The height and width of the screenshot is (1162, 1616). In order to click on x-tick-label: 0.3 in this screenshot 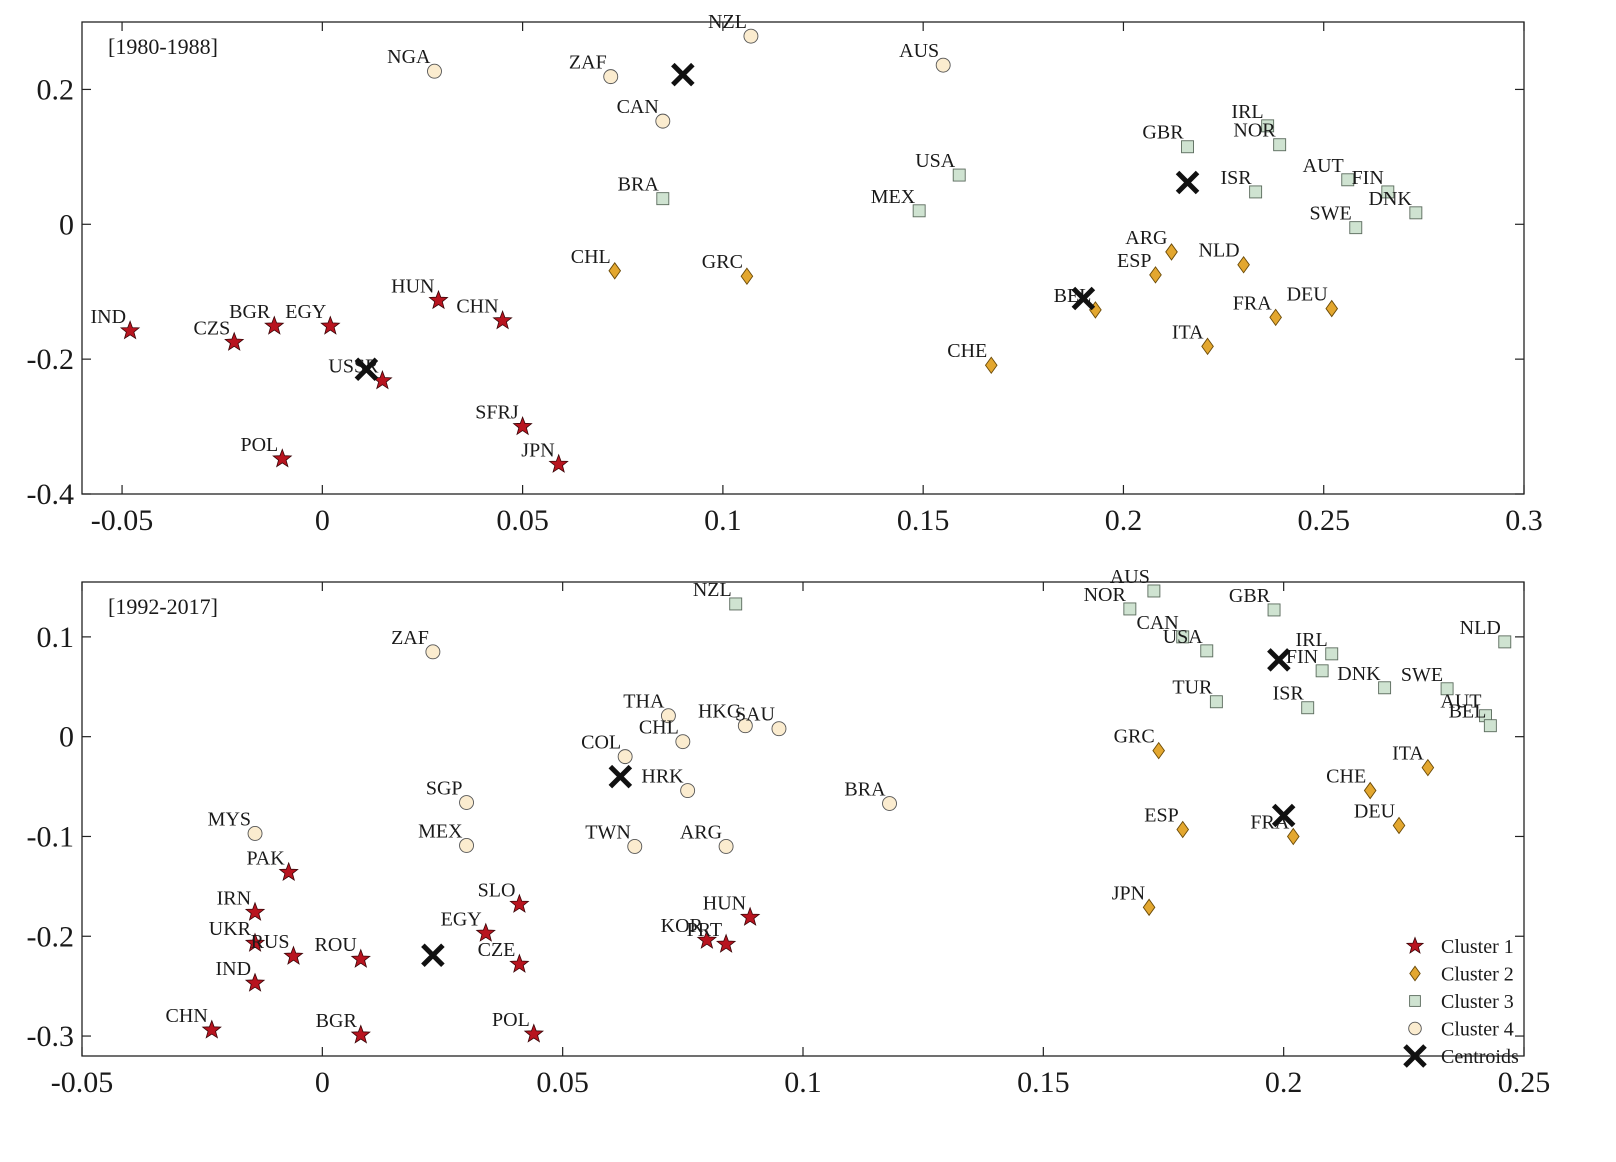, I will do `click(1524, 520)`.